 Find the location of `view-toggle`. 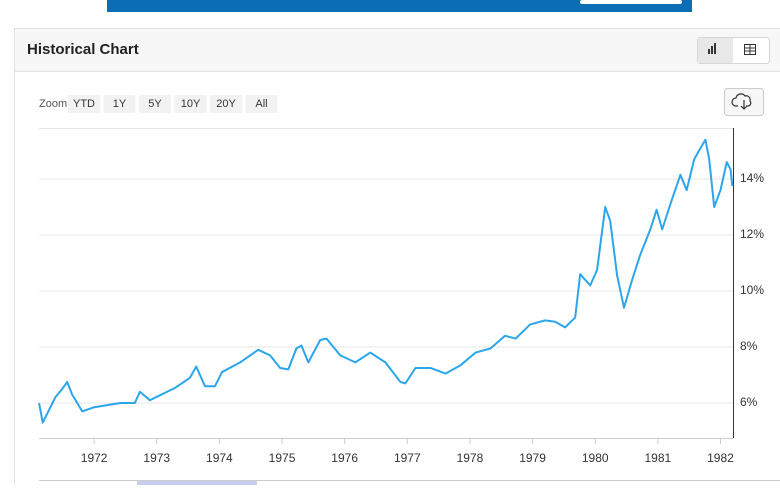

view-toggle is located at coordinates (734, 51).